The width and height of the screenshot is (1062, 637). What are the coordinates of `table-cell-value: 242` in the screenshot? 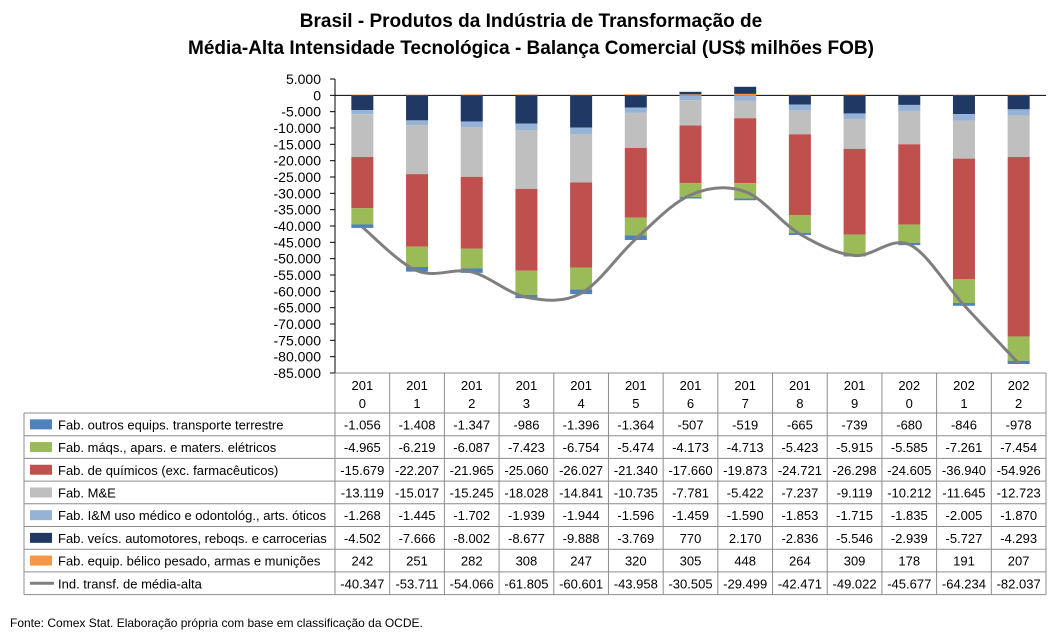 It's located at (362, 561).